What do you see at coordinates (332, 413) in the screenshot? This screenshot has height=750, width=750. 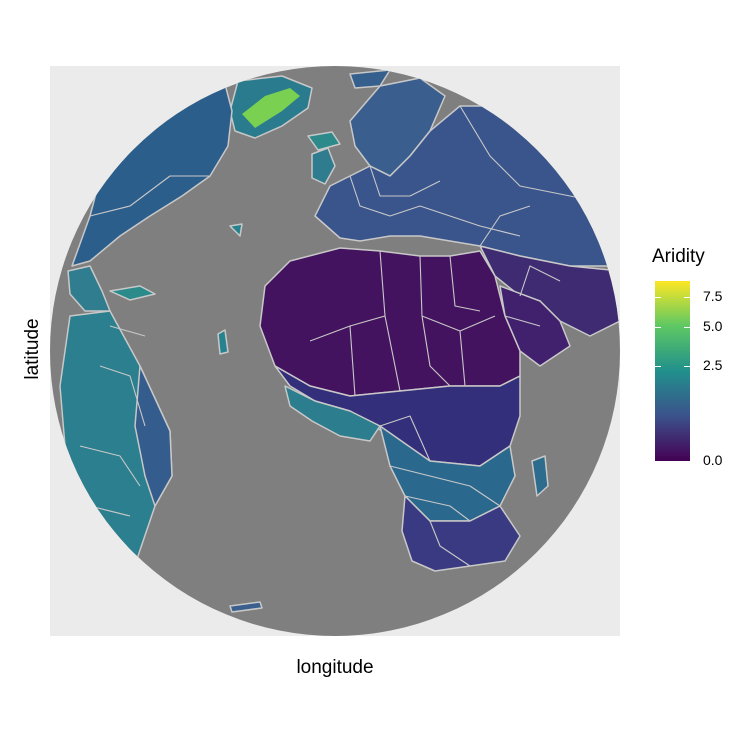 I see `land-west-africa-coast` at bounding box center [332, 413].